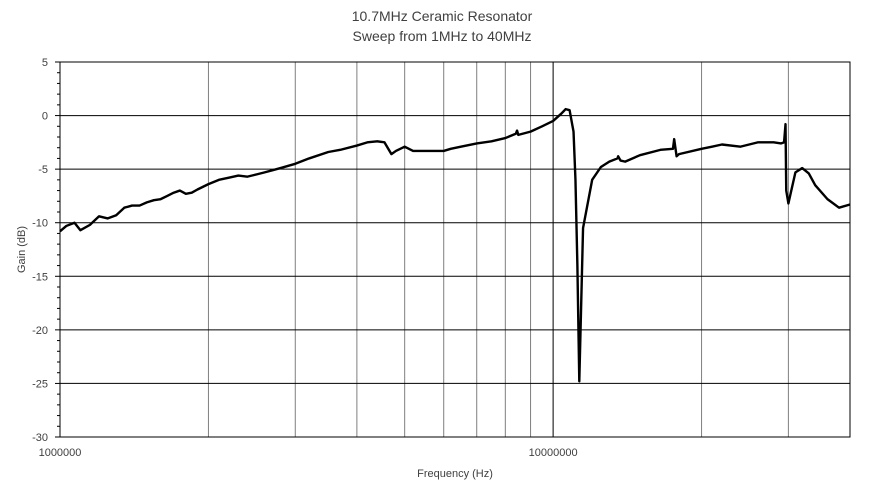  I want to click on chart-title: 10.7MHz Ceramic Resonator, so click(442, 16).